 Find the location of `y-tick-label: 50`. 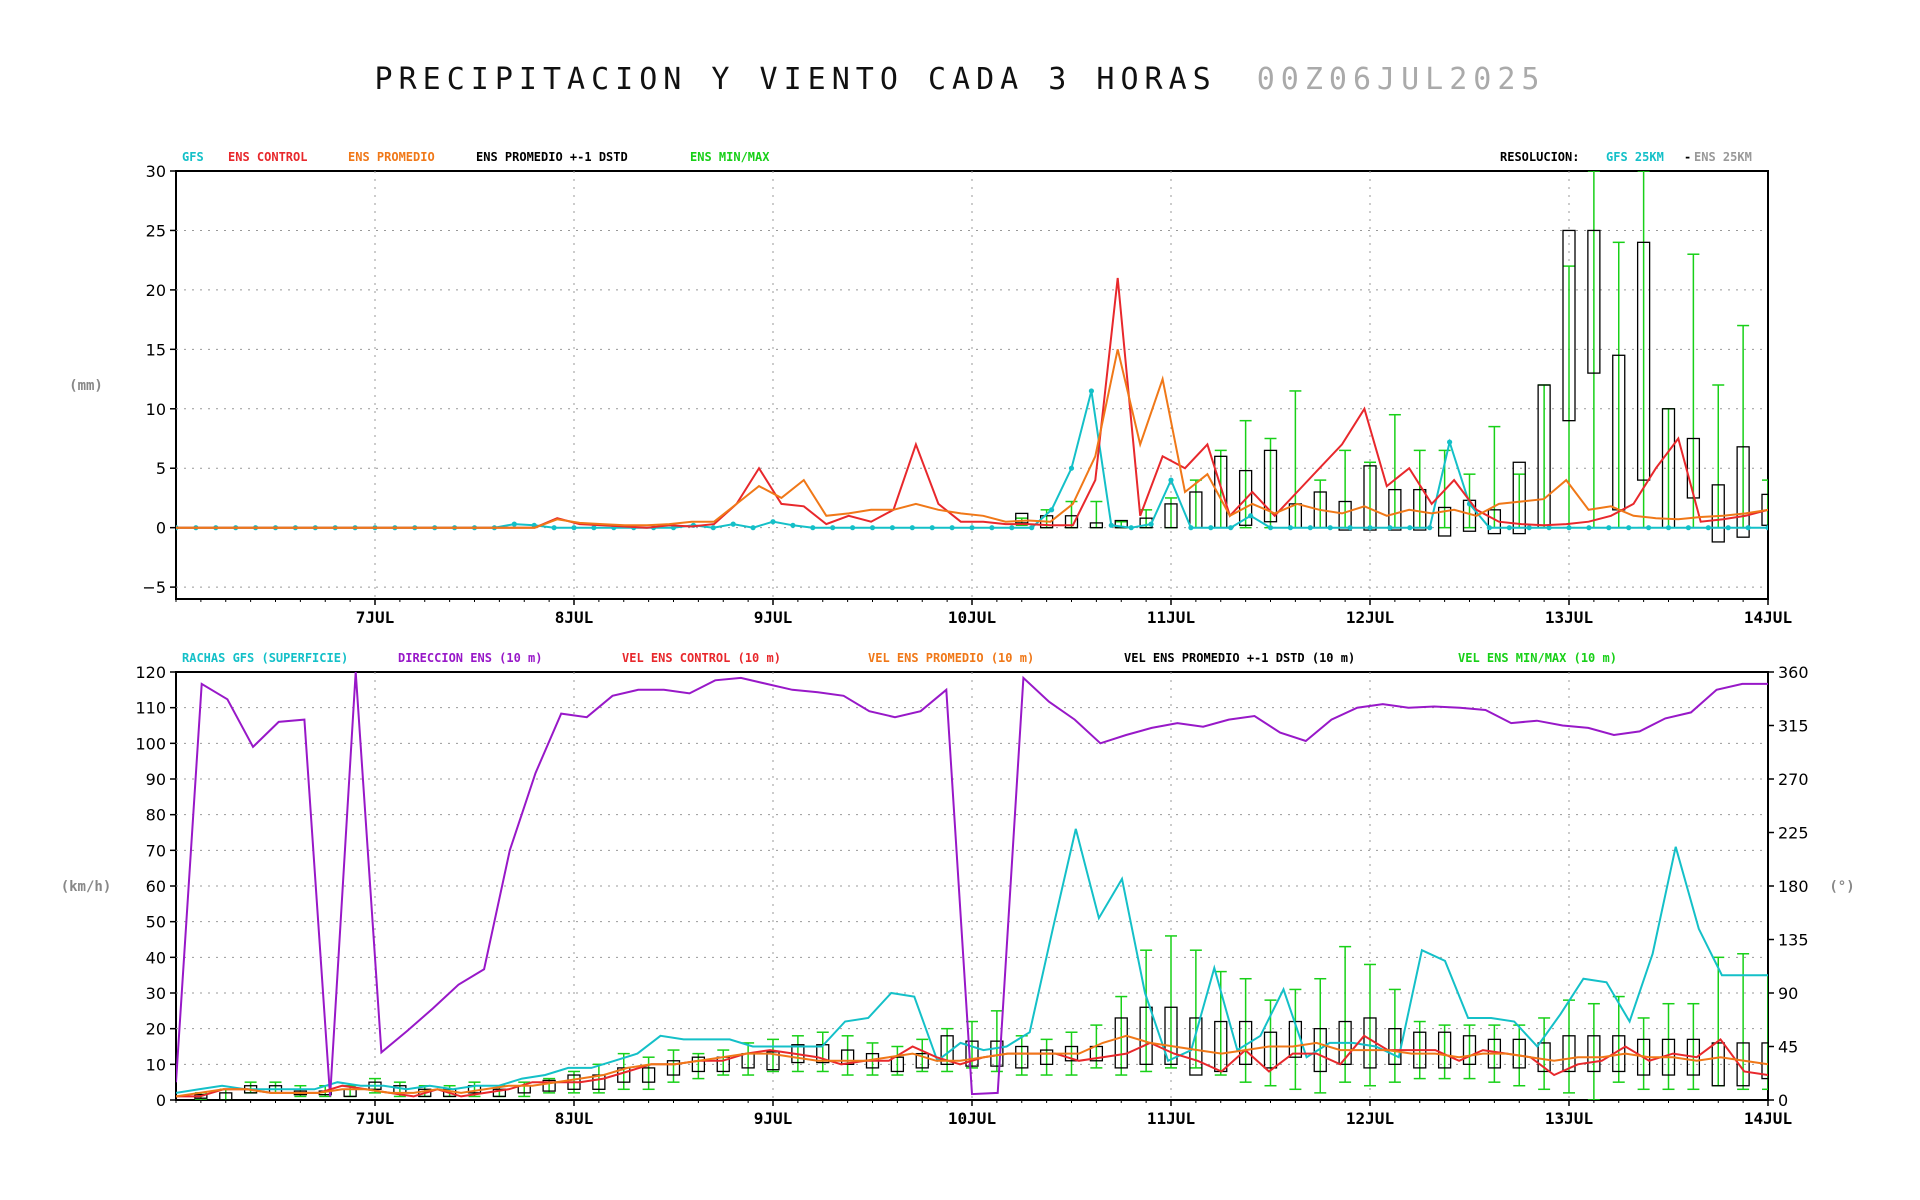

y-tick-label: 50 is located at coordinates (156, 922).